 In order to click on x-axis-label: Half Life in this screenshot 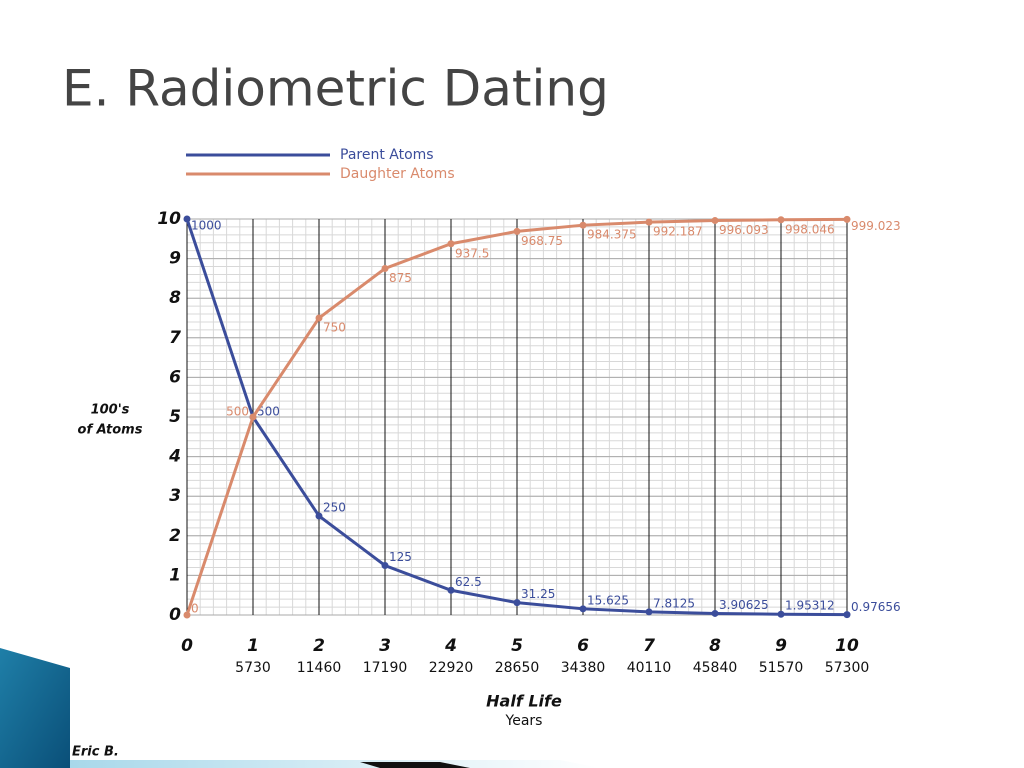, I will do `click(524, 701)`.